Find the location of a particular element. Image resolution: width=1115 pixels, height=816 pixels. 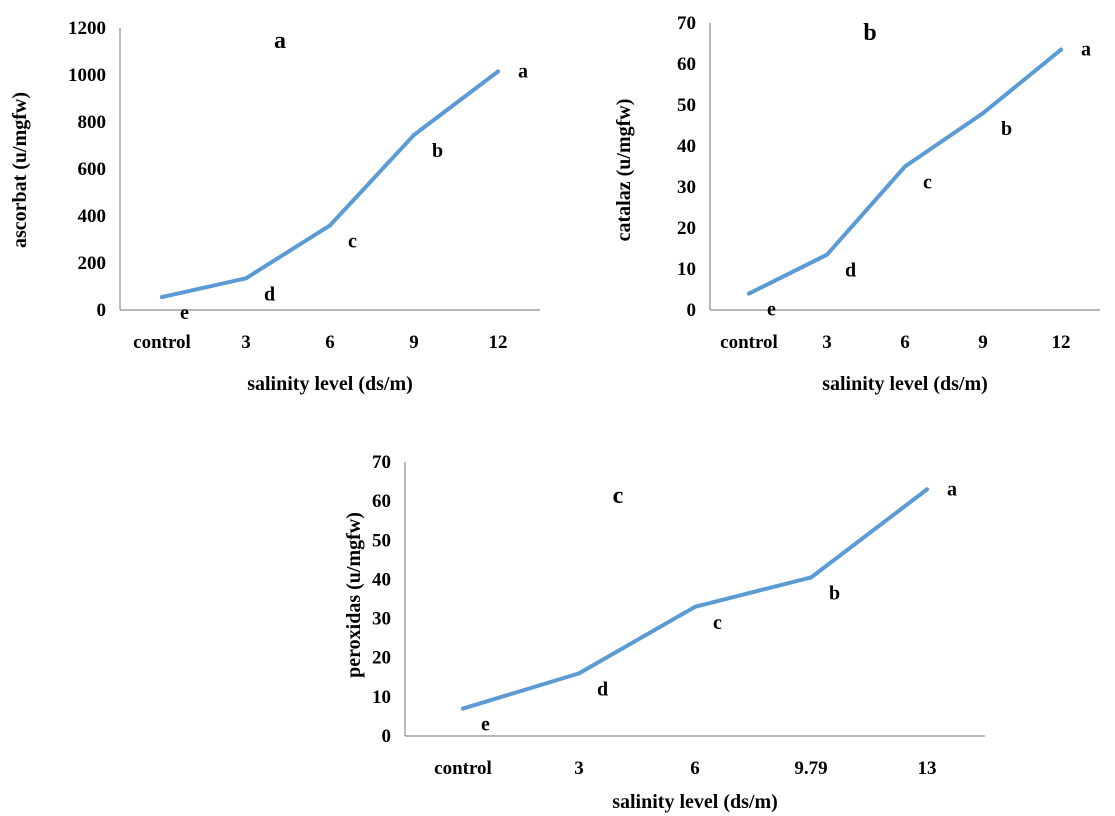

y-tick-label: 200 is located at coordinates (92, 263).